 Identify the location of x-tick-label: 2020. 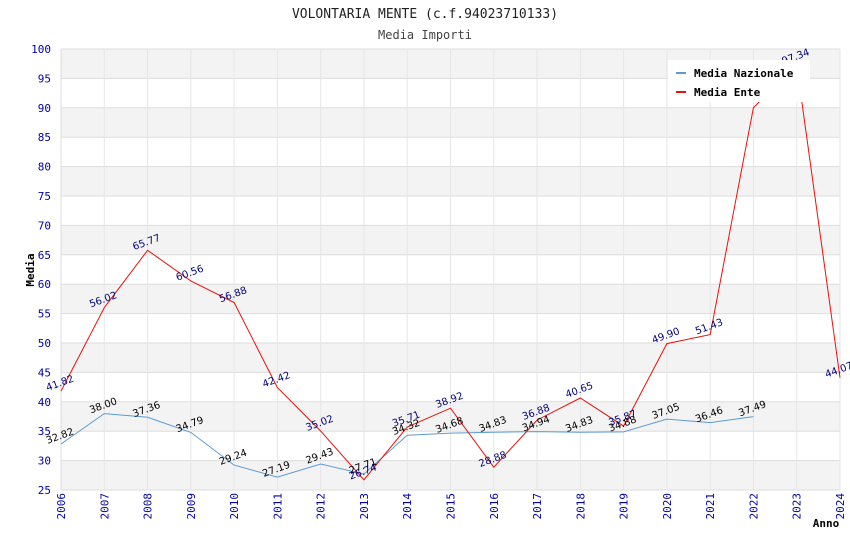
(667, 506).